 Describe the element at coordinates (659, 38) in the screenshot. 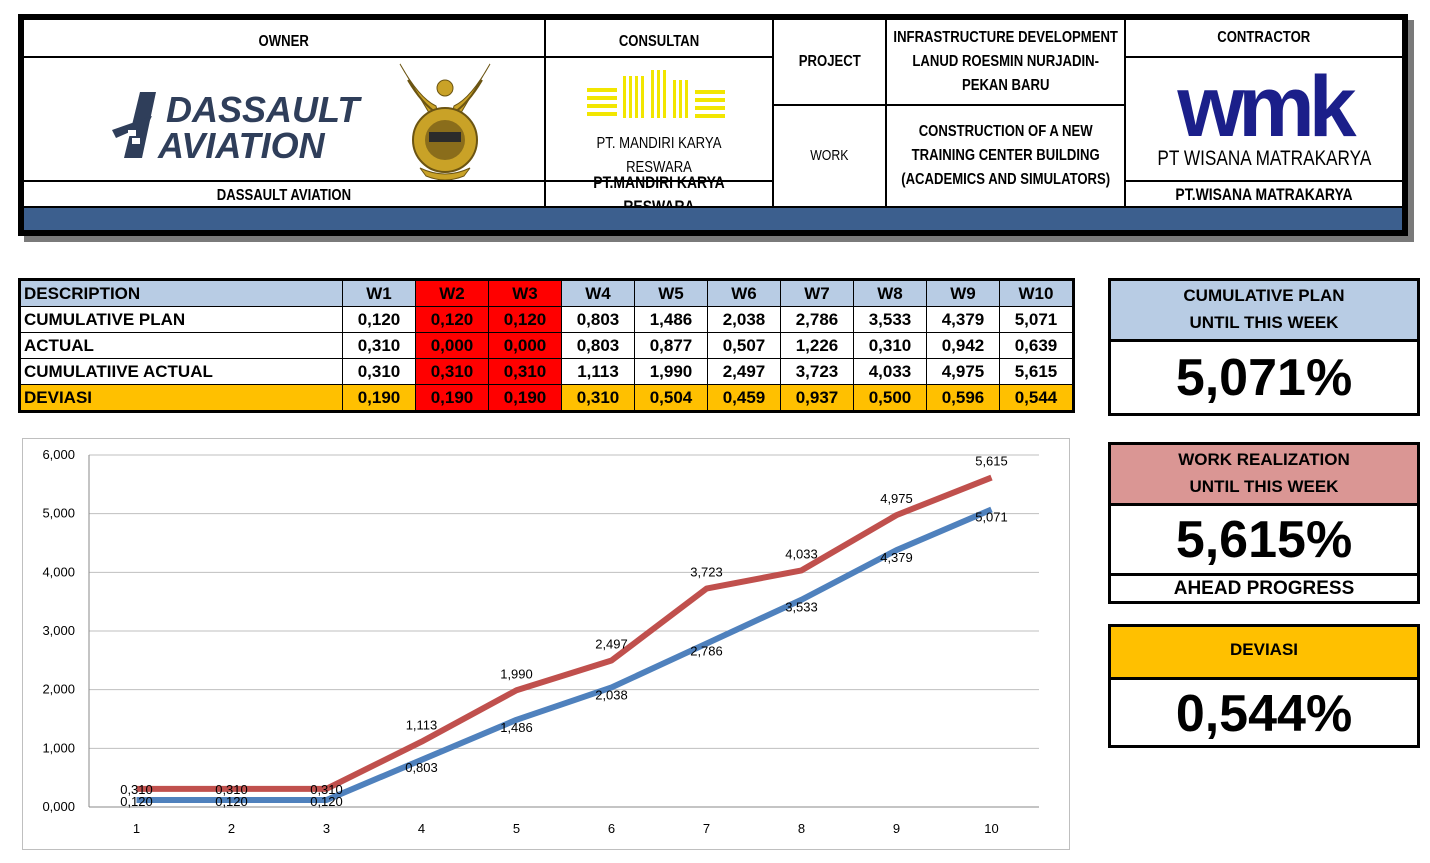

I see `consultant-label-cell: CONSULTAN` at that location.